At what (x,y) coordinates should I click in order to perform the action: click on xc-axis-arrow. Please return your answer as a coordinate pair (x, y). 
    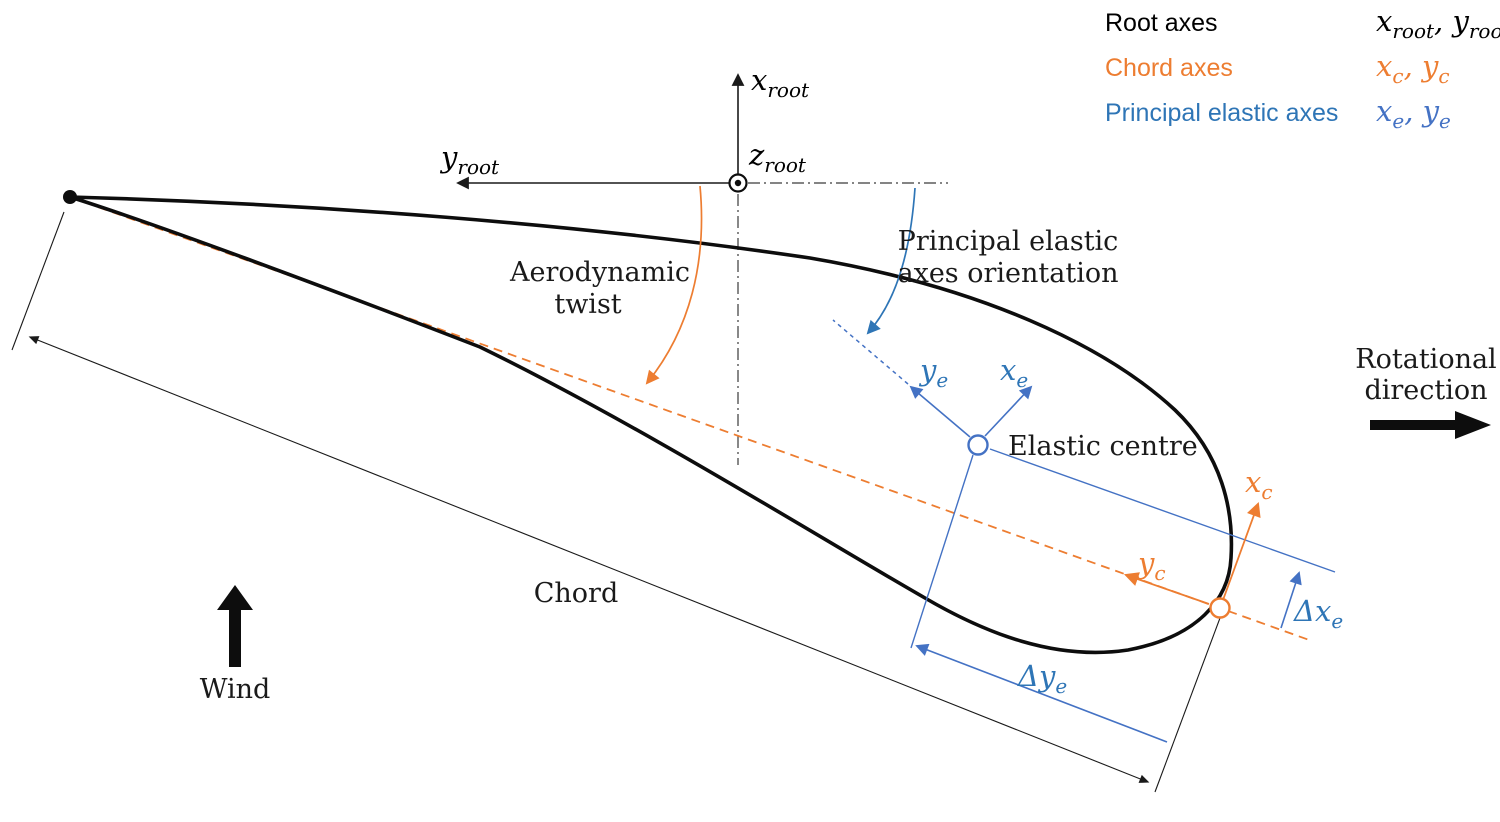
    Looking at the image, I should click on (1241, 551).